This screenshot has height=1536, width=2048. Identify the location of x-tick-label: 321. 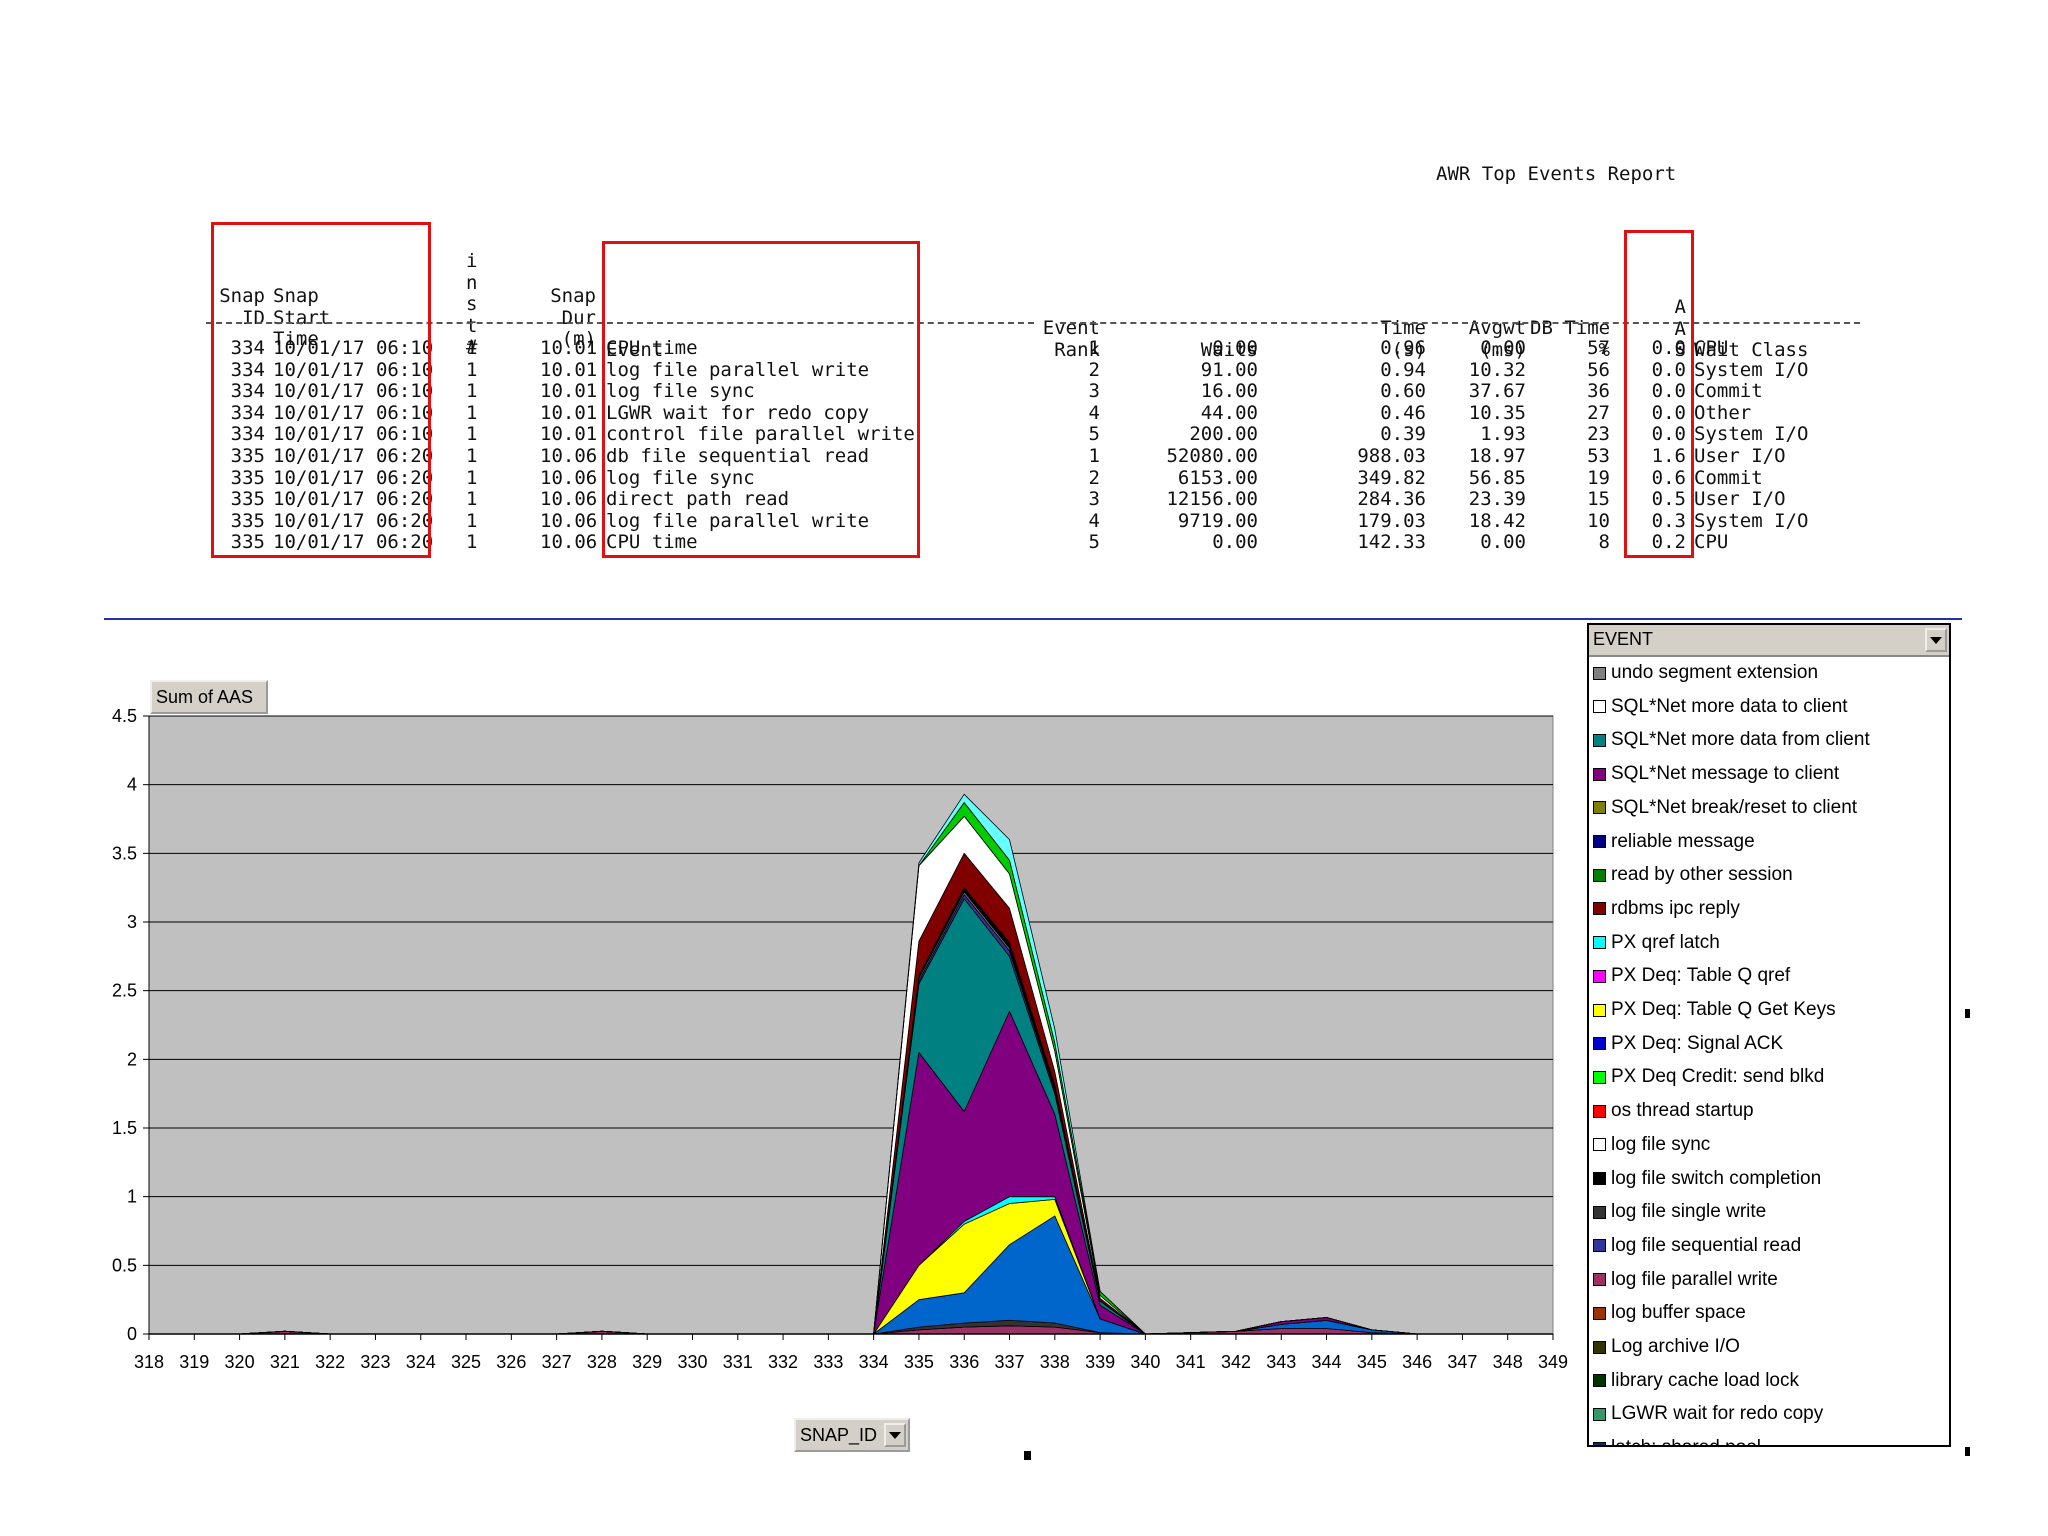
(285, 1362).